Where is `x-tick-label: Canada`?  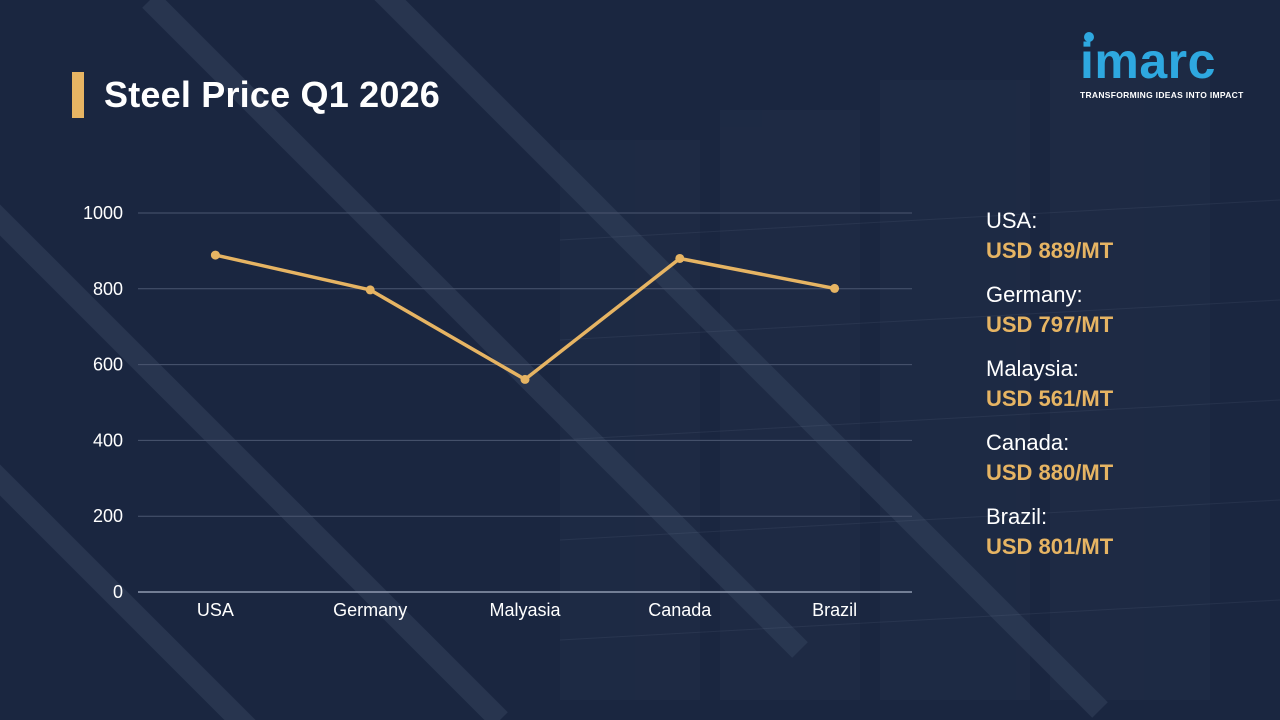 x-tick-label: Canada is located at coordinates (680, 610).